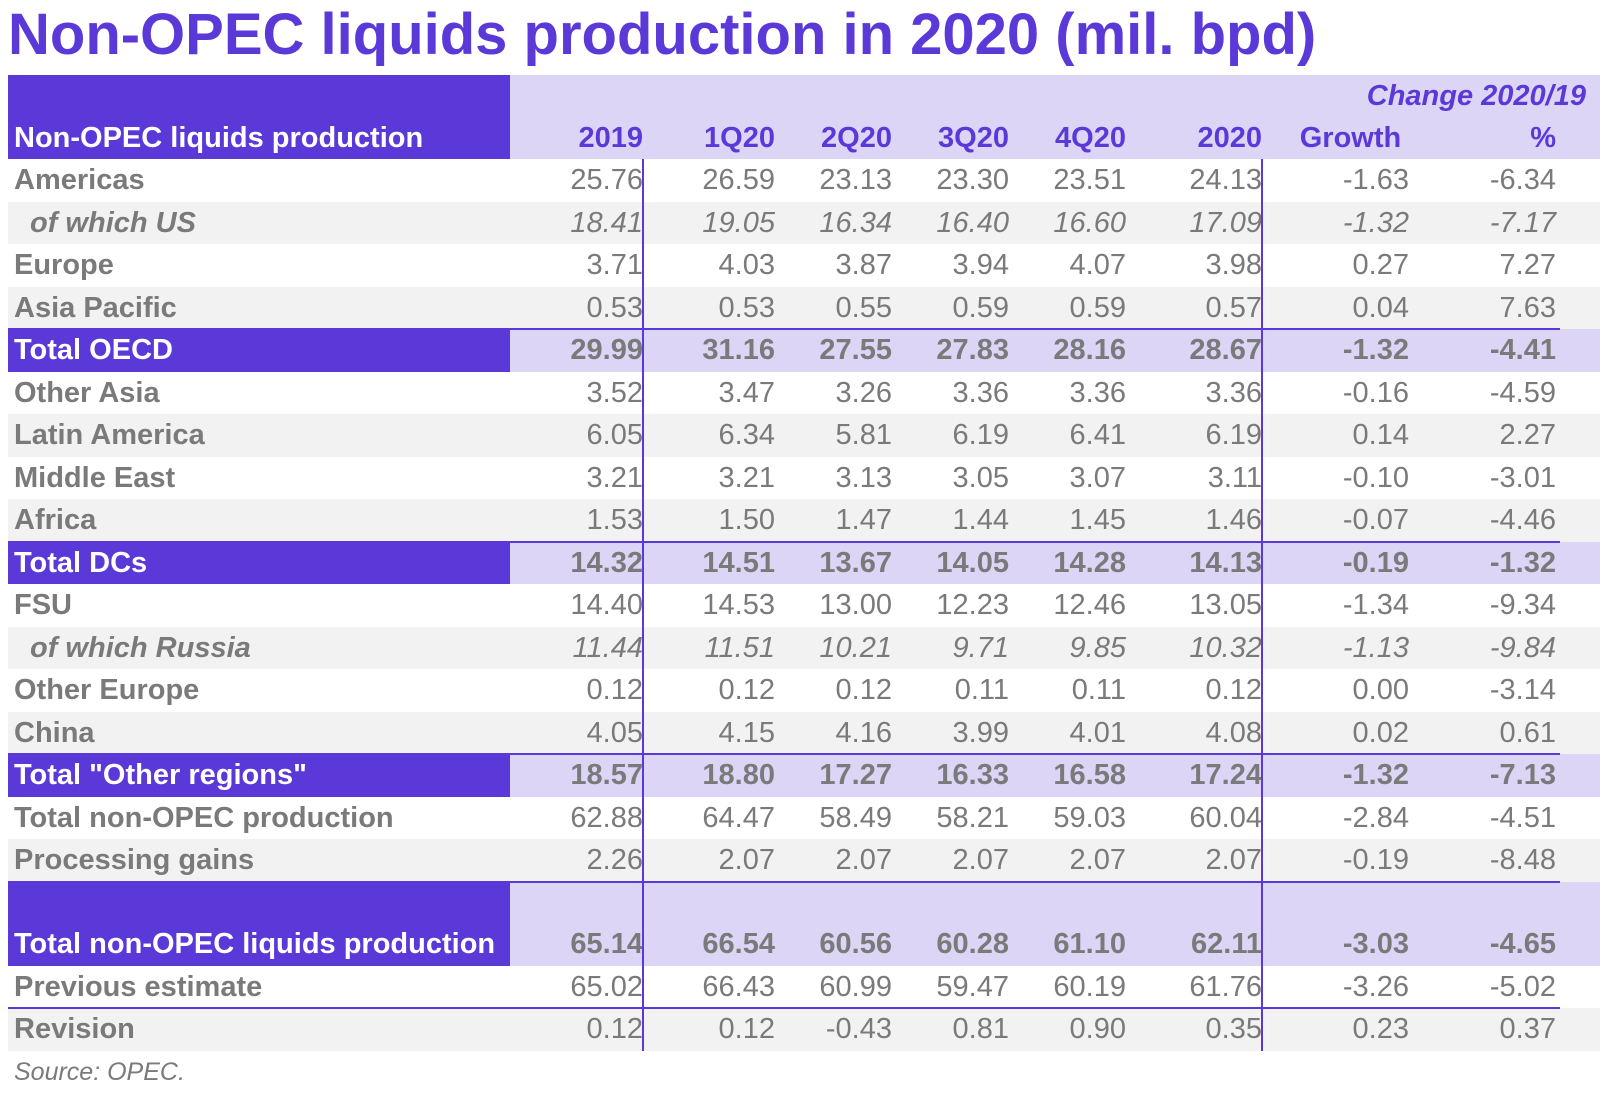  Describe the element at coordinates (746, 520) in the screenshot. I see `data-cell: 1.50` at that location.